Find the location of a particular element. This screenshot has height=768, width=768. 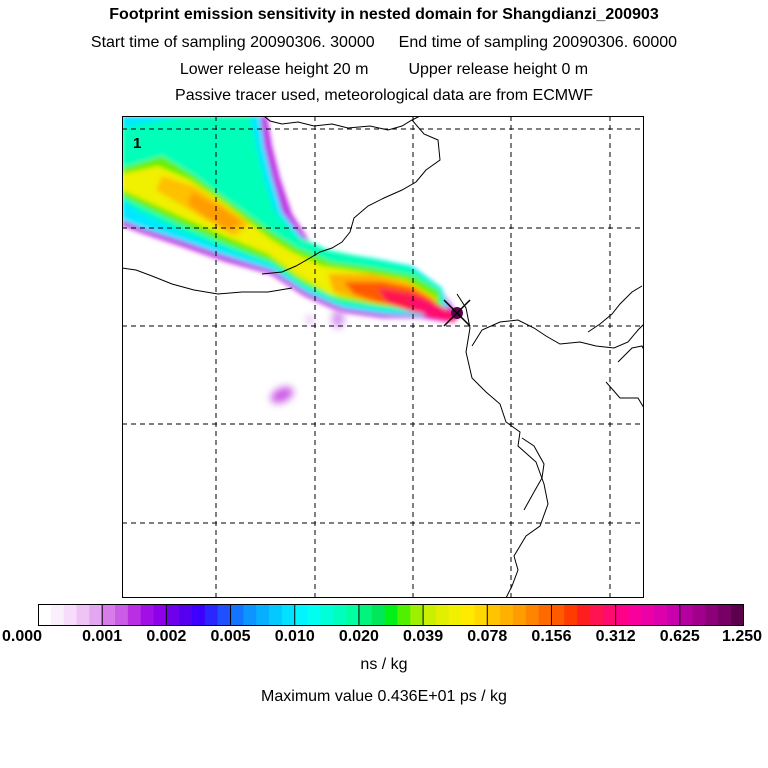

colorbar is located at coordinates (391, 615).